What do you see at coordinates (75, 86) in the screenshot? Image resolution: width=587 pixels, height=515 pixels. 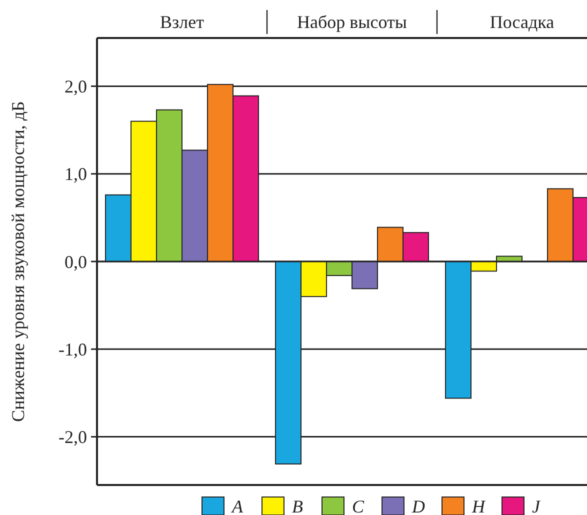 I see `y-tick-label: 2,0` at bounding box center [75, 86].